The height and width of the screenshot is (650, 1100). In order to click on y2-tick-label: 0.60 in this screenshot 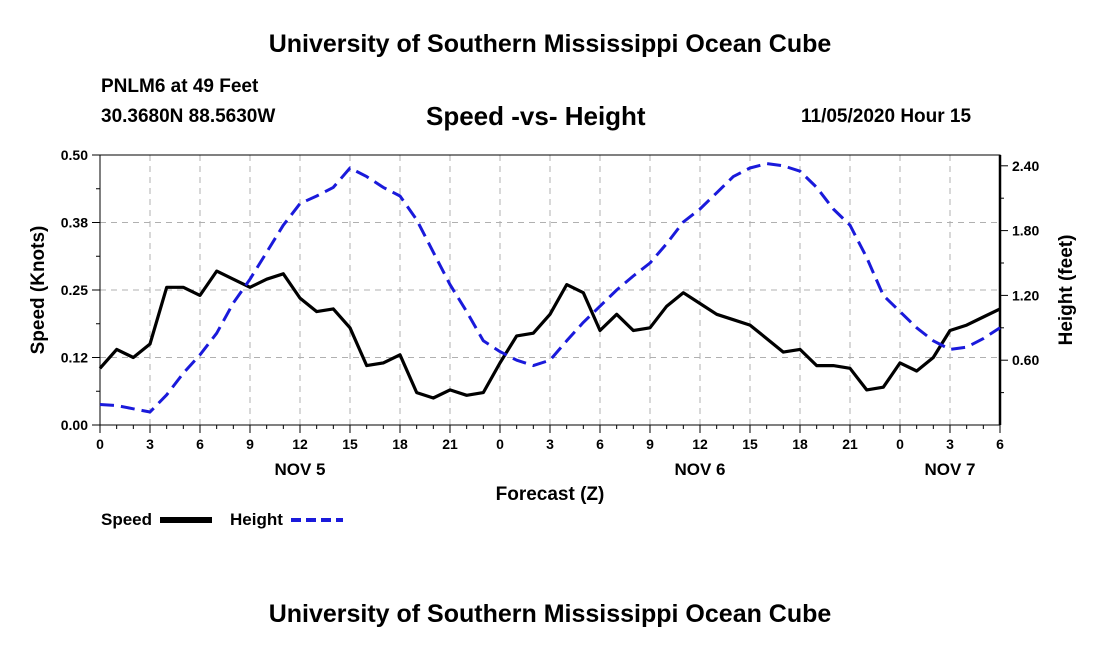, I will do `click(1025, 360)`.